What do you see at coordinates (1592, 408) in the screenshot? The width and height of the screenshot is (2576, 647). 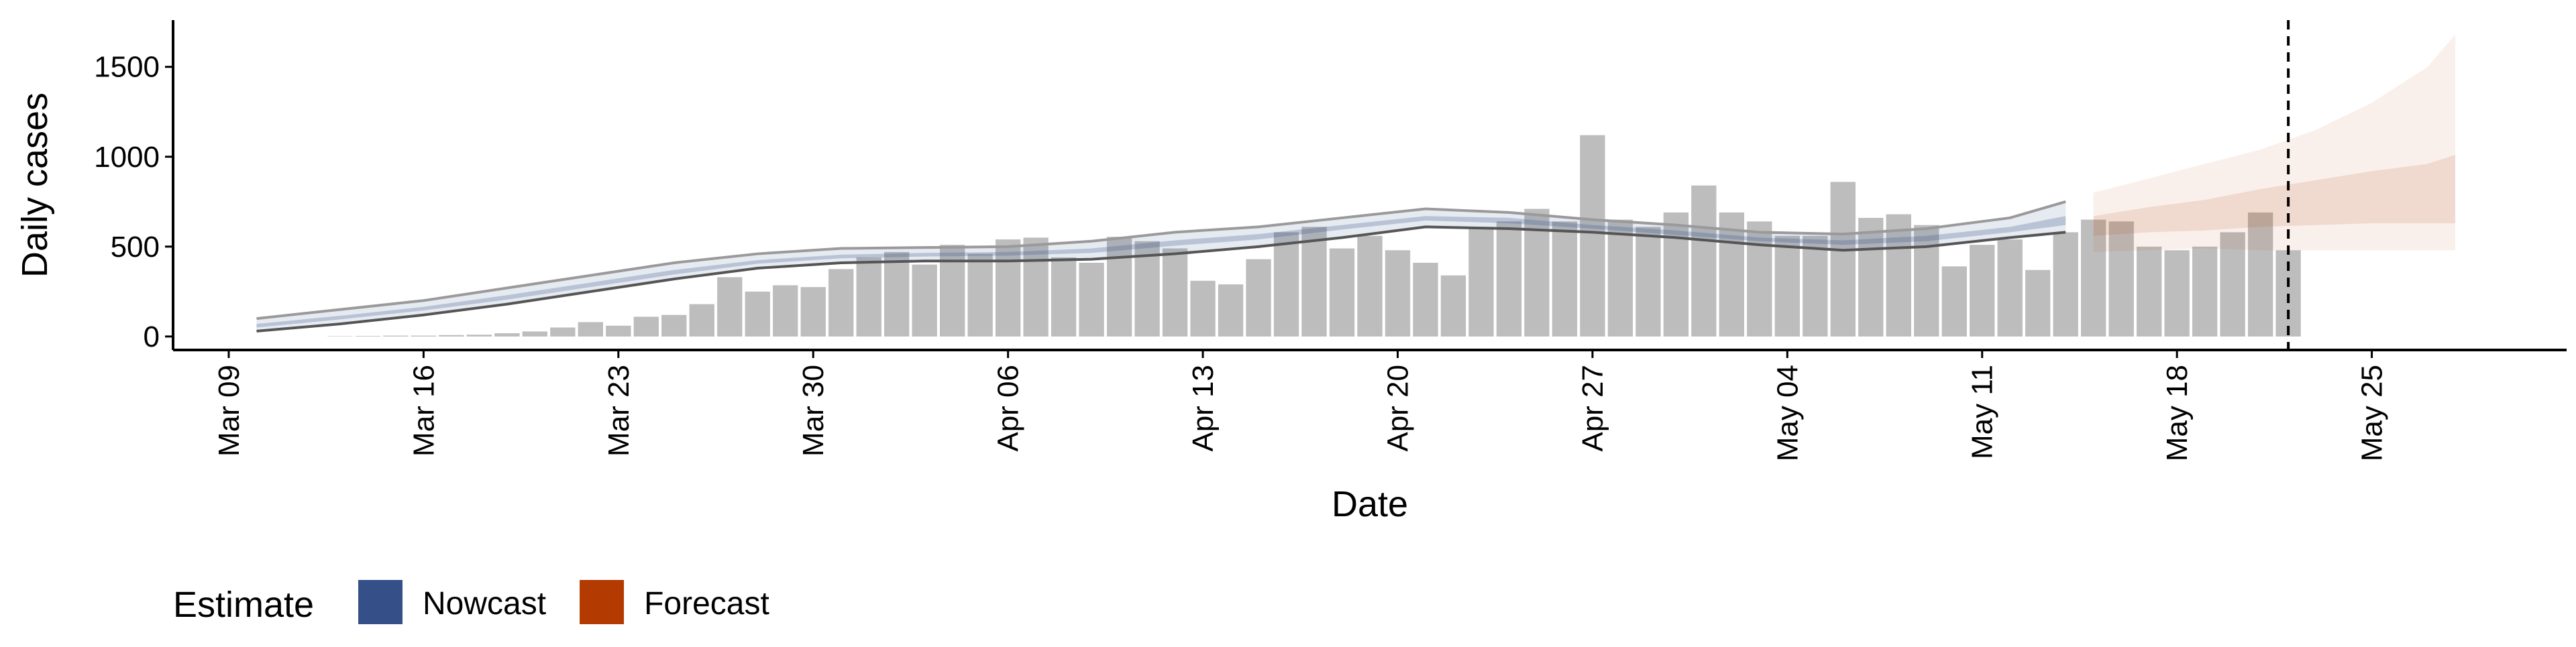 I see `x-tick-label: Apr 27` at bounding box center [1592, 408].